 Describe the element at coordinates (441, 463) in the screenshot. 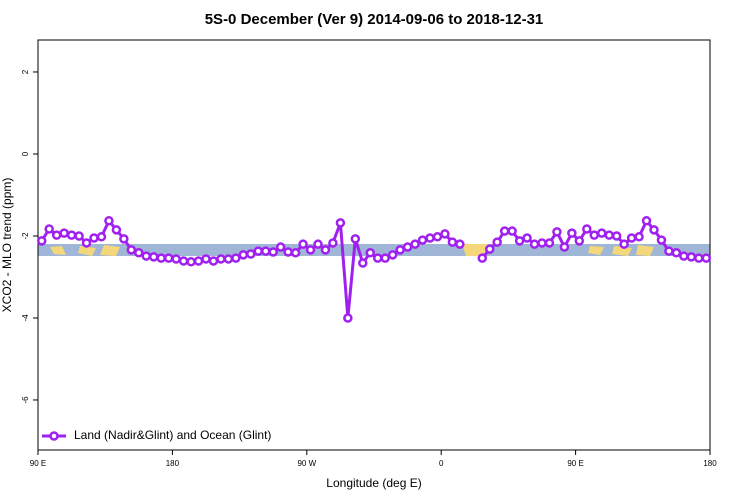

I see `x-tick-label: 0` at that location.